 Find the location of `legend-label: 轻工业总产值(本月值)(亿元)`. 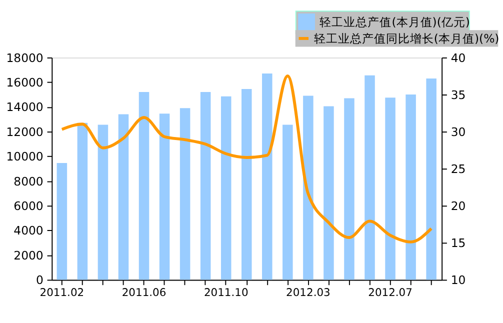

legend-label: 轻工业总产值(本月值)(亿元) is located at coordinates (395, 21).